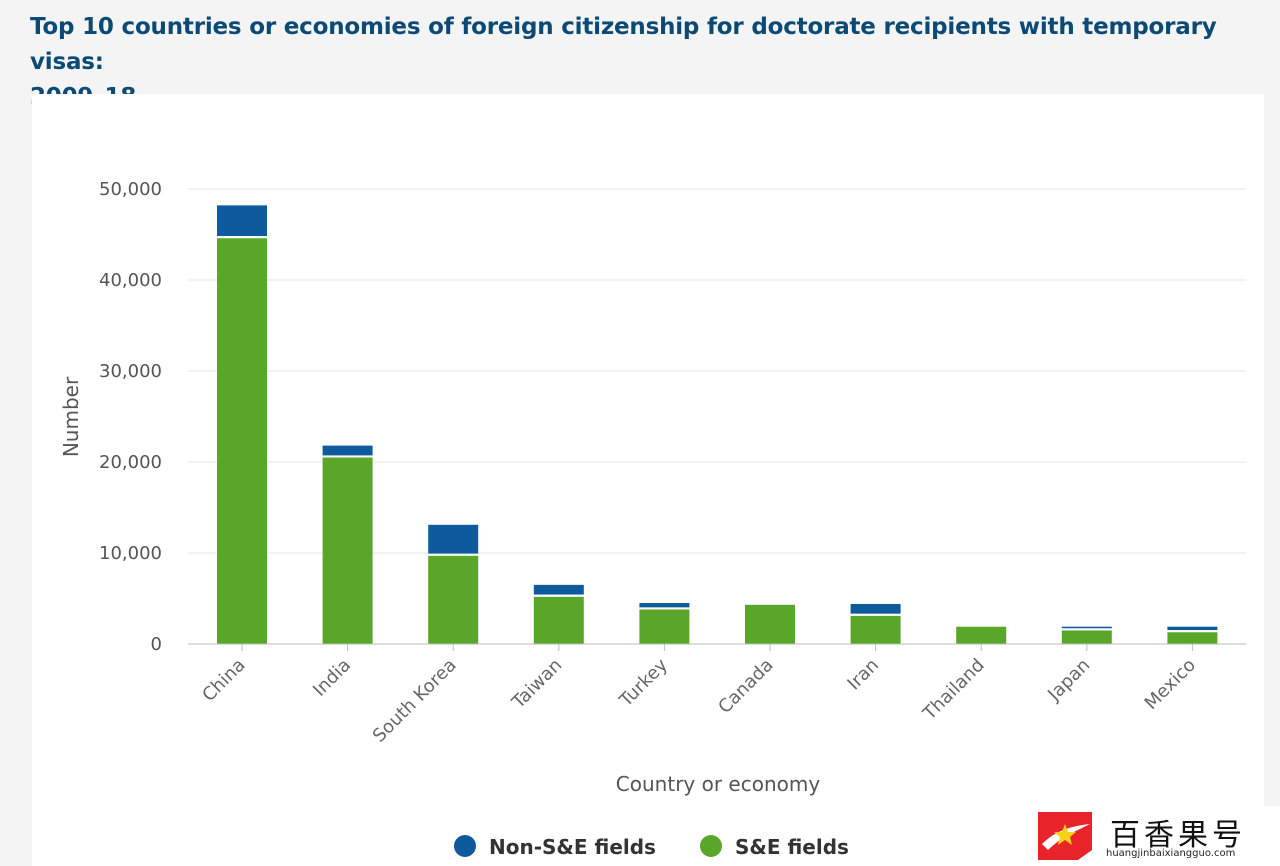  I want to click on y-tick-label: 10,000, so click(130, 553).